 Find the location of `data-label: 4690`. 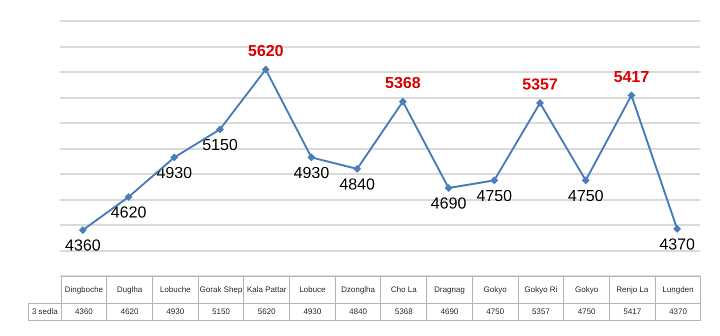

data-label: 4690 is located at coordinates (449, 312).